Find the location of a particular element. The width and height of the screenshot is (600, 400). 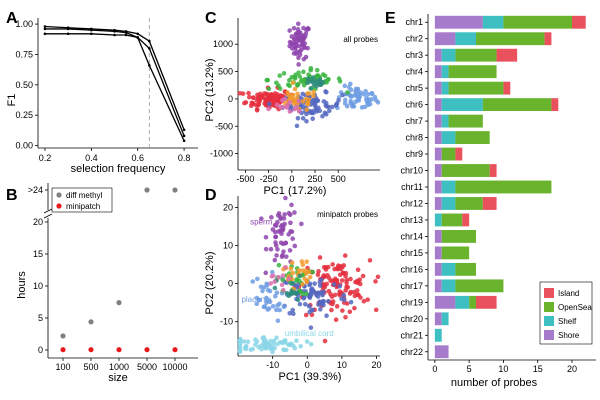

panel-e-x-tick-label: 20 is located at coordinates (572, 369).